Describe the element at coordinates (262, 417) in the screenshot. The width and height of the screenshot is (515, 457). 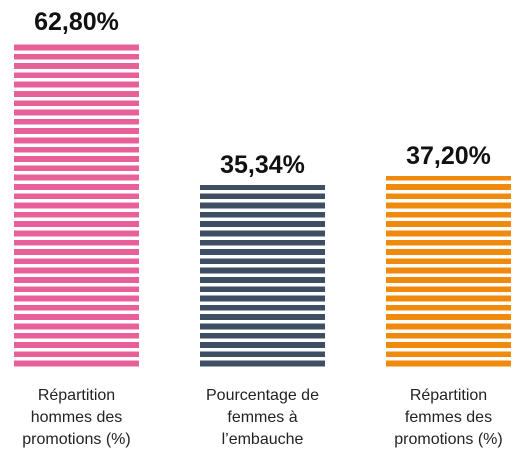
I see `category-label: Pourcentage de femmes à l’embauche` at that location.